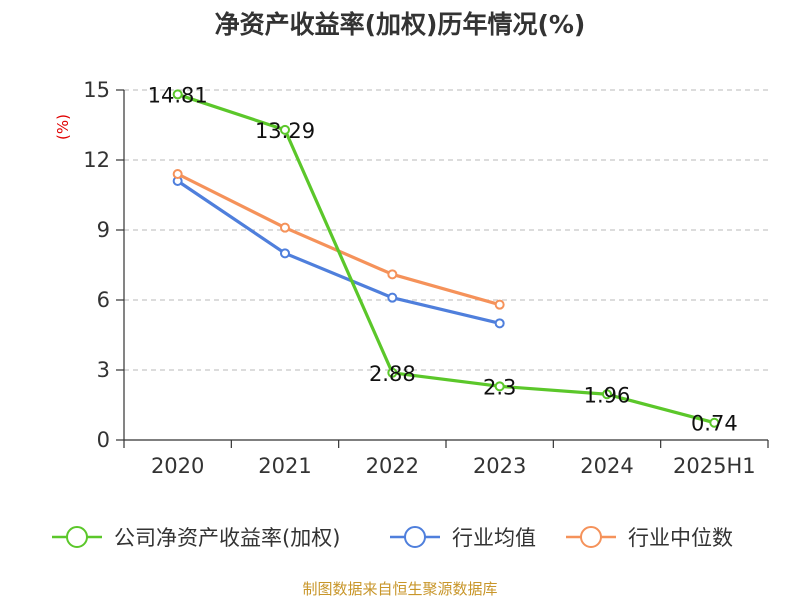  I want to click on x-tick-label: 2022, so click(392, 466).